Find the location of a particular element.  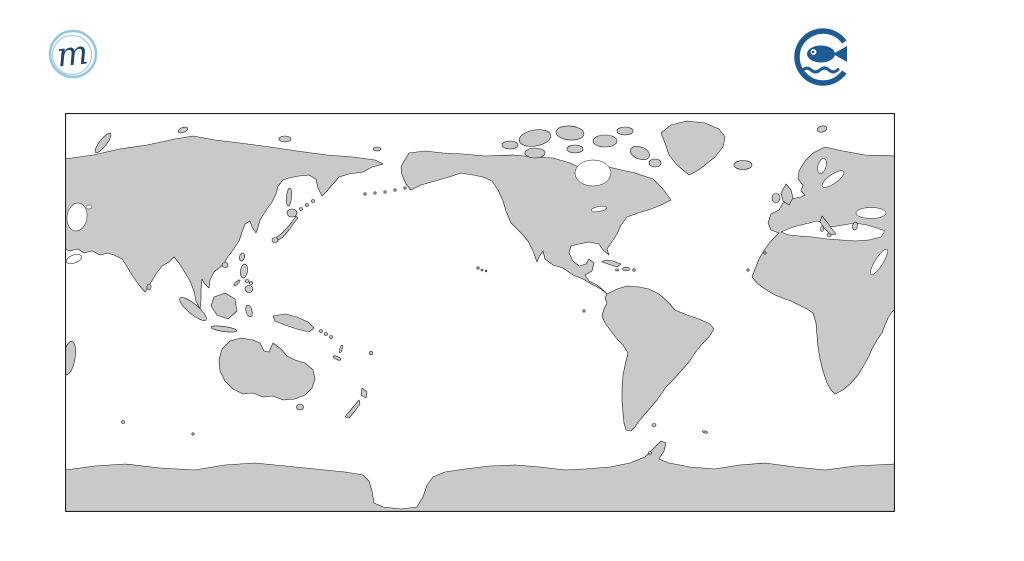

land-borneo is located at coordinates (224, 306).